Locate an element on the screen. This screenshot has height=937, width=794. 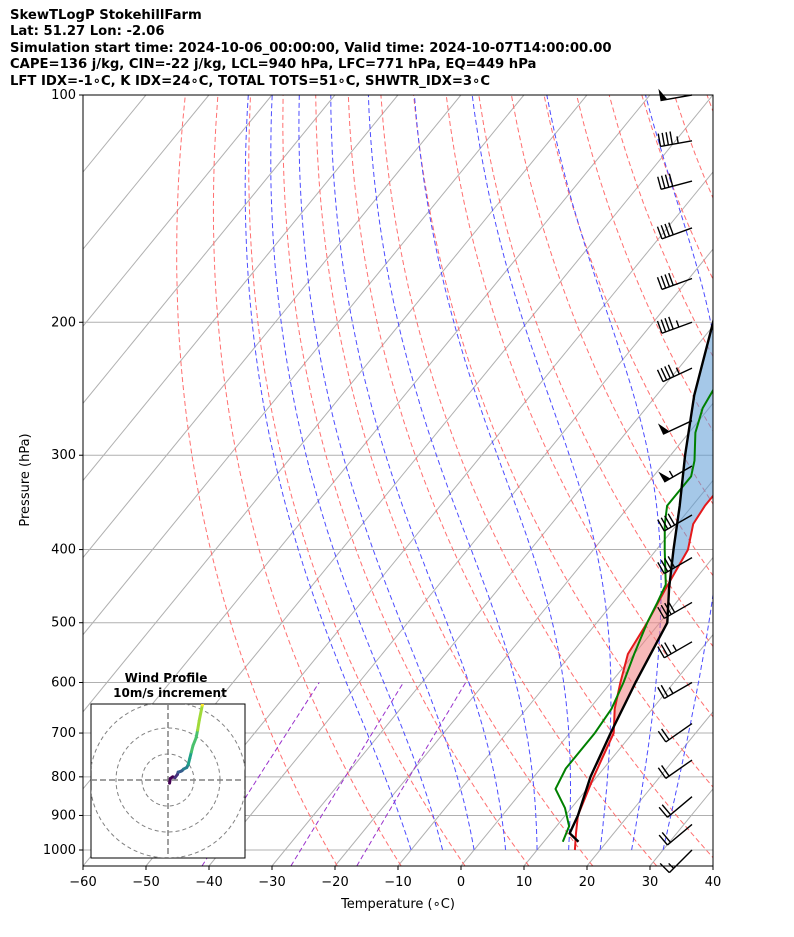
x-tick-label: 30 is located at coordinates (650, 882).